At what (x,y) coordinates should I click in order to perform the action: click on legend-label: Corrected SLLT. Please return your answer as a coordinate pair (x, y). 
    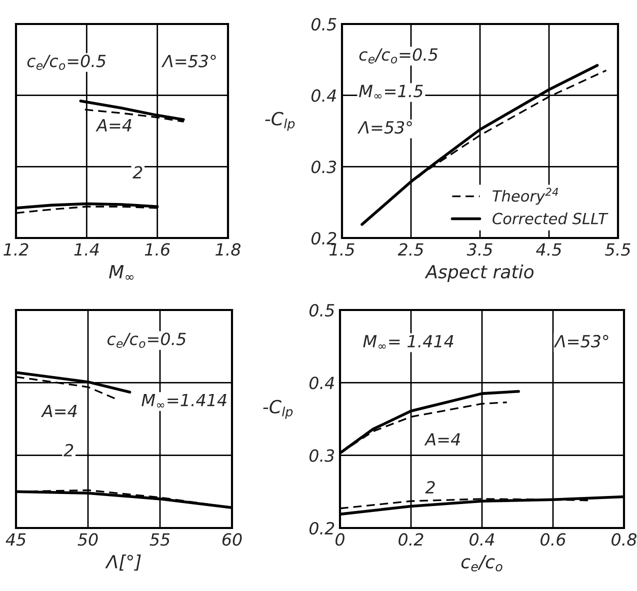
    Looking at the image, I should click on (550, 218).